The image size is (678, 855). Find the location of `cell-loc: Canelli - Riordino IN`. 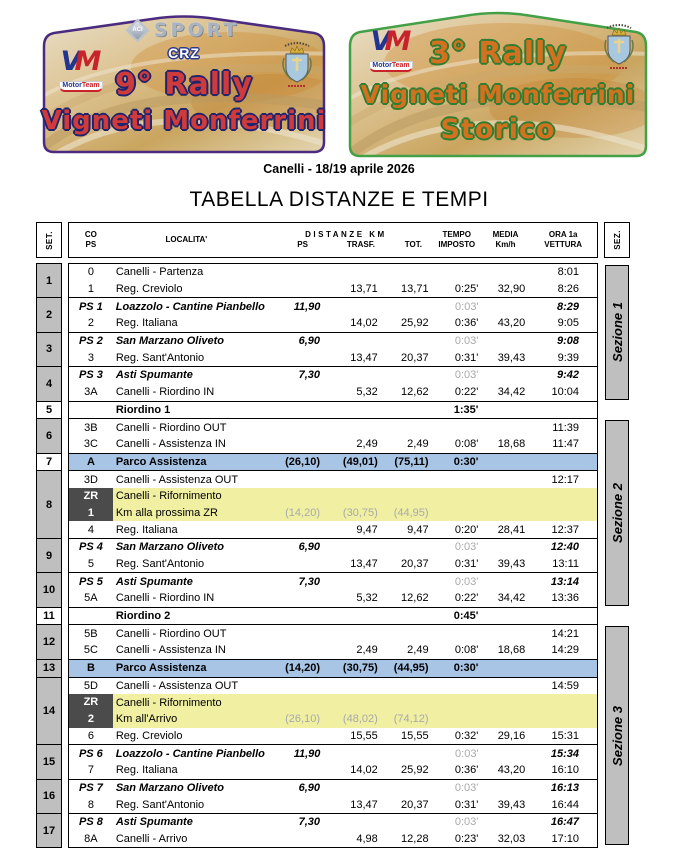

cell-loc: Canelli - Riordino IN is located at coordinates (165, 598).